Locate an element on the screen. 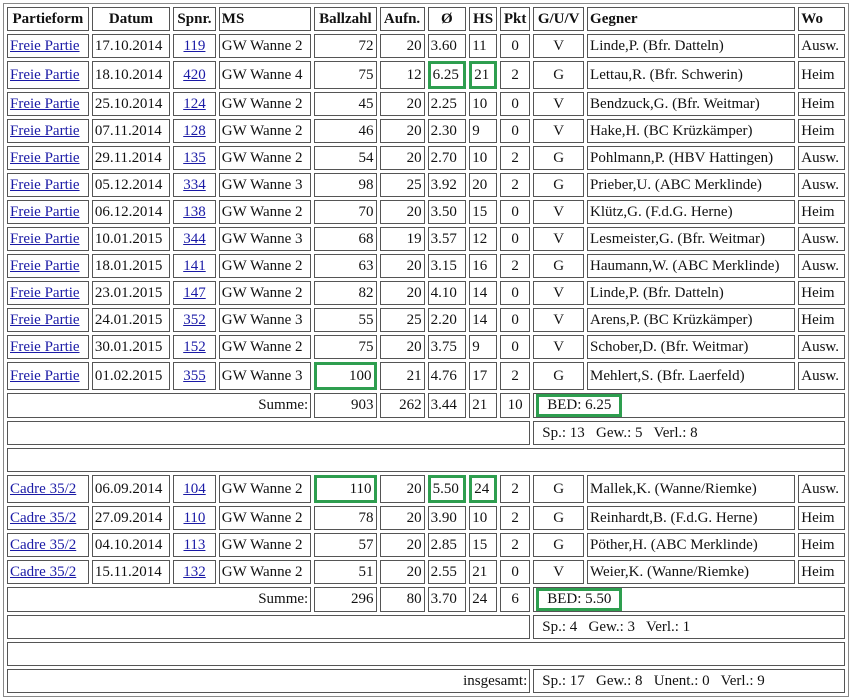  cell-hs: 10 is located at coordinates (483, 518).